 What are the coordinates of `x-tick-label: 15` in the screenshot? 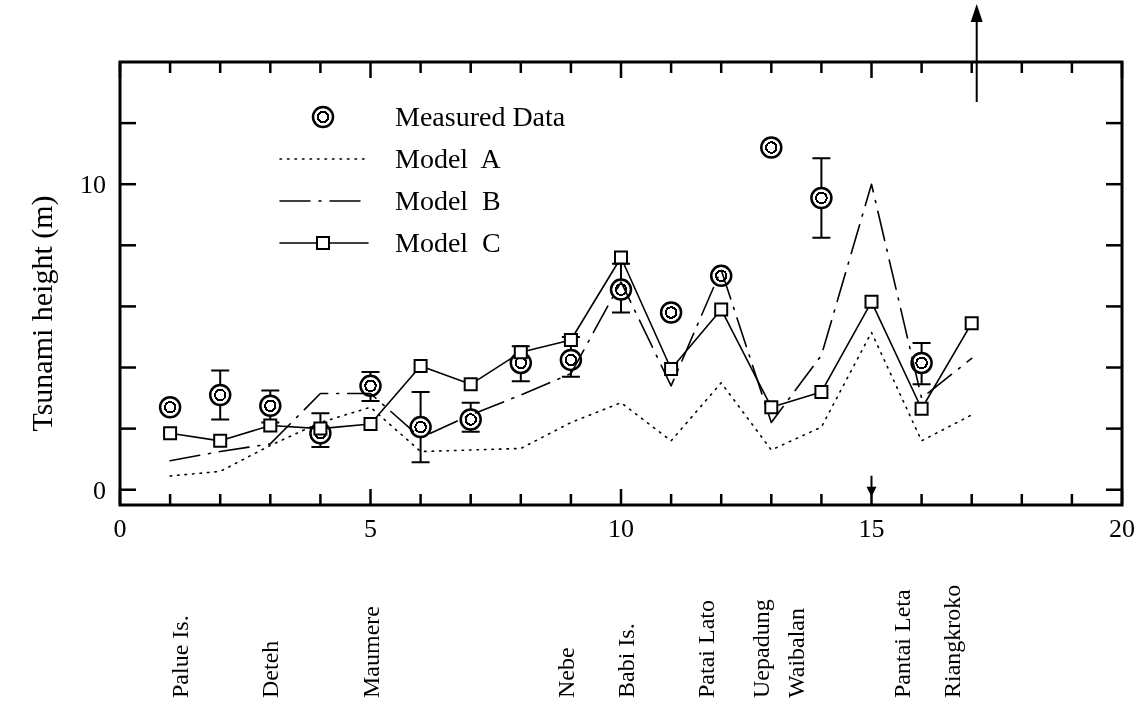 It's located at (871, 528).